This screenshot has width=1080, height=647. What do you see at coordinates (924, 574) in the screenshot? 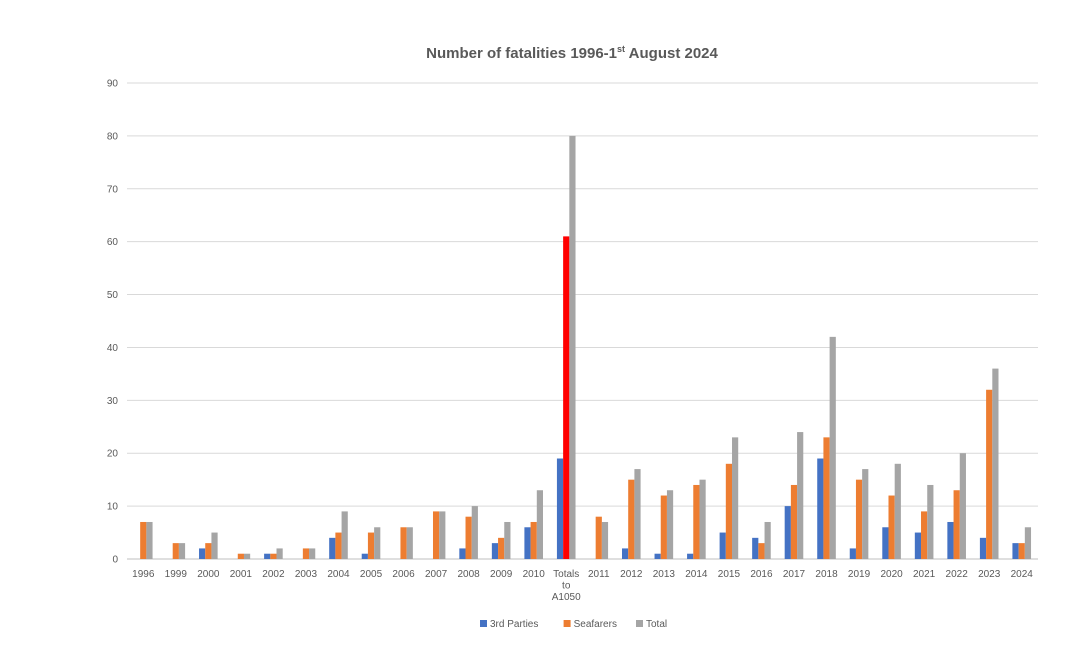
I see `x-tick-label: 2021` at bounding box center [924, 574].